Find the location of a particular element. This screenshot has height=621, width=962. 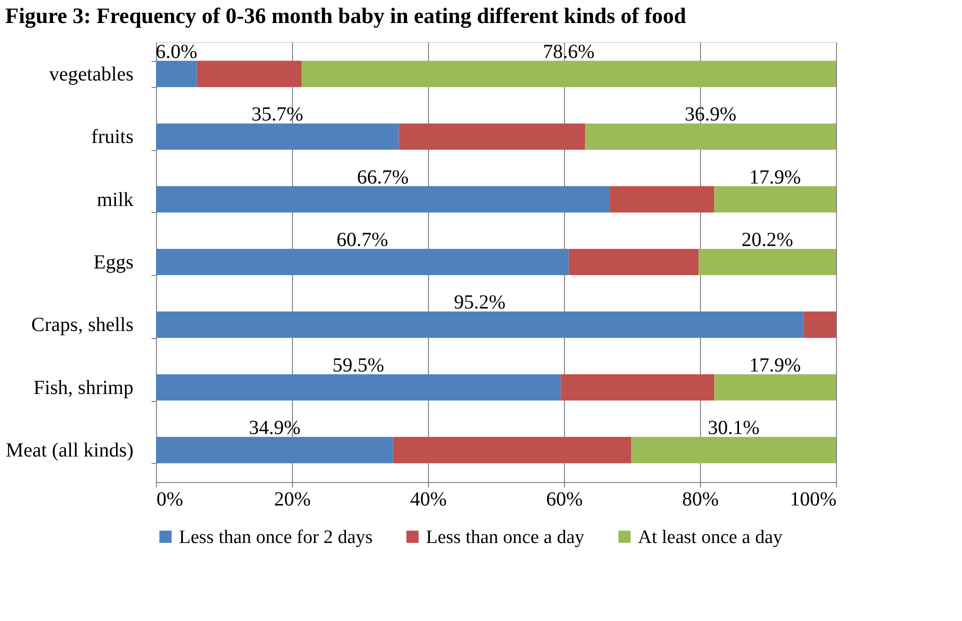

data-label: 36.9% is located at coordinates (710, 115).